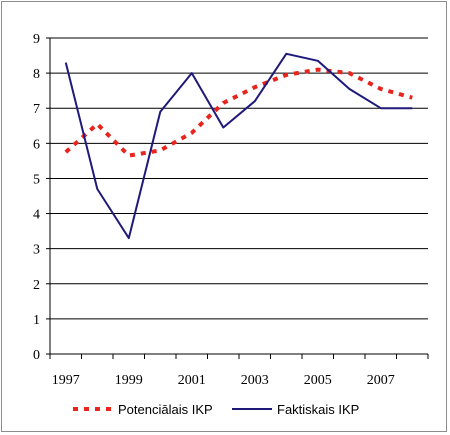 Image resolution: width=450 pixels, height=435 pixels. What do you see at coordinates (36, 320) in the screenshot?
I see `y-tick-label-1: 1` at bounding box center [36, 320].